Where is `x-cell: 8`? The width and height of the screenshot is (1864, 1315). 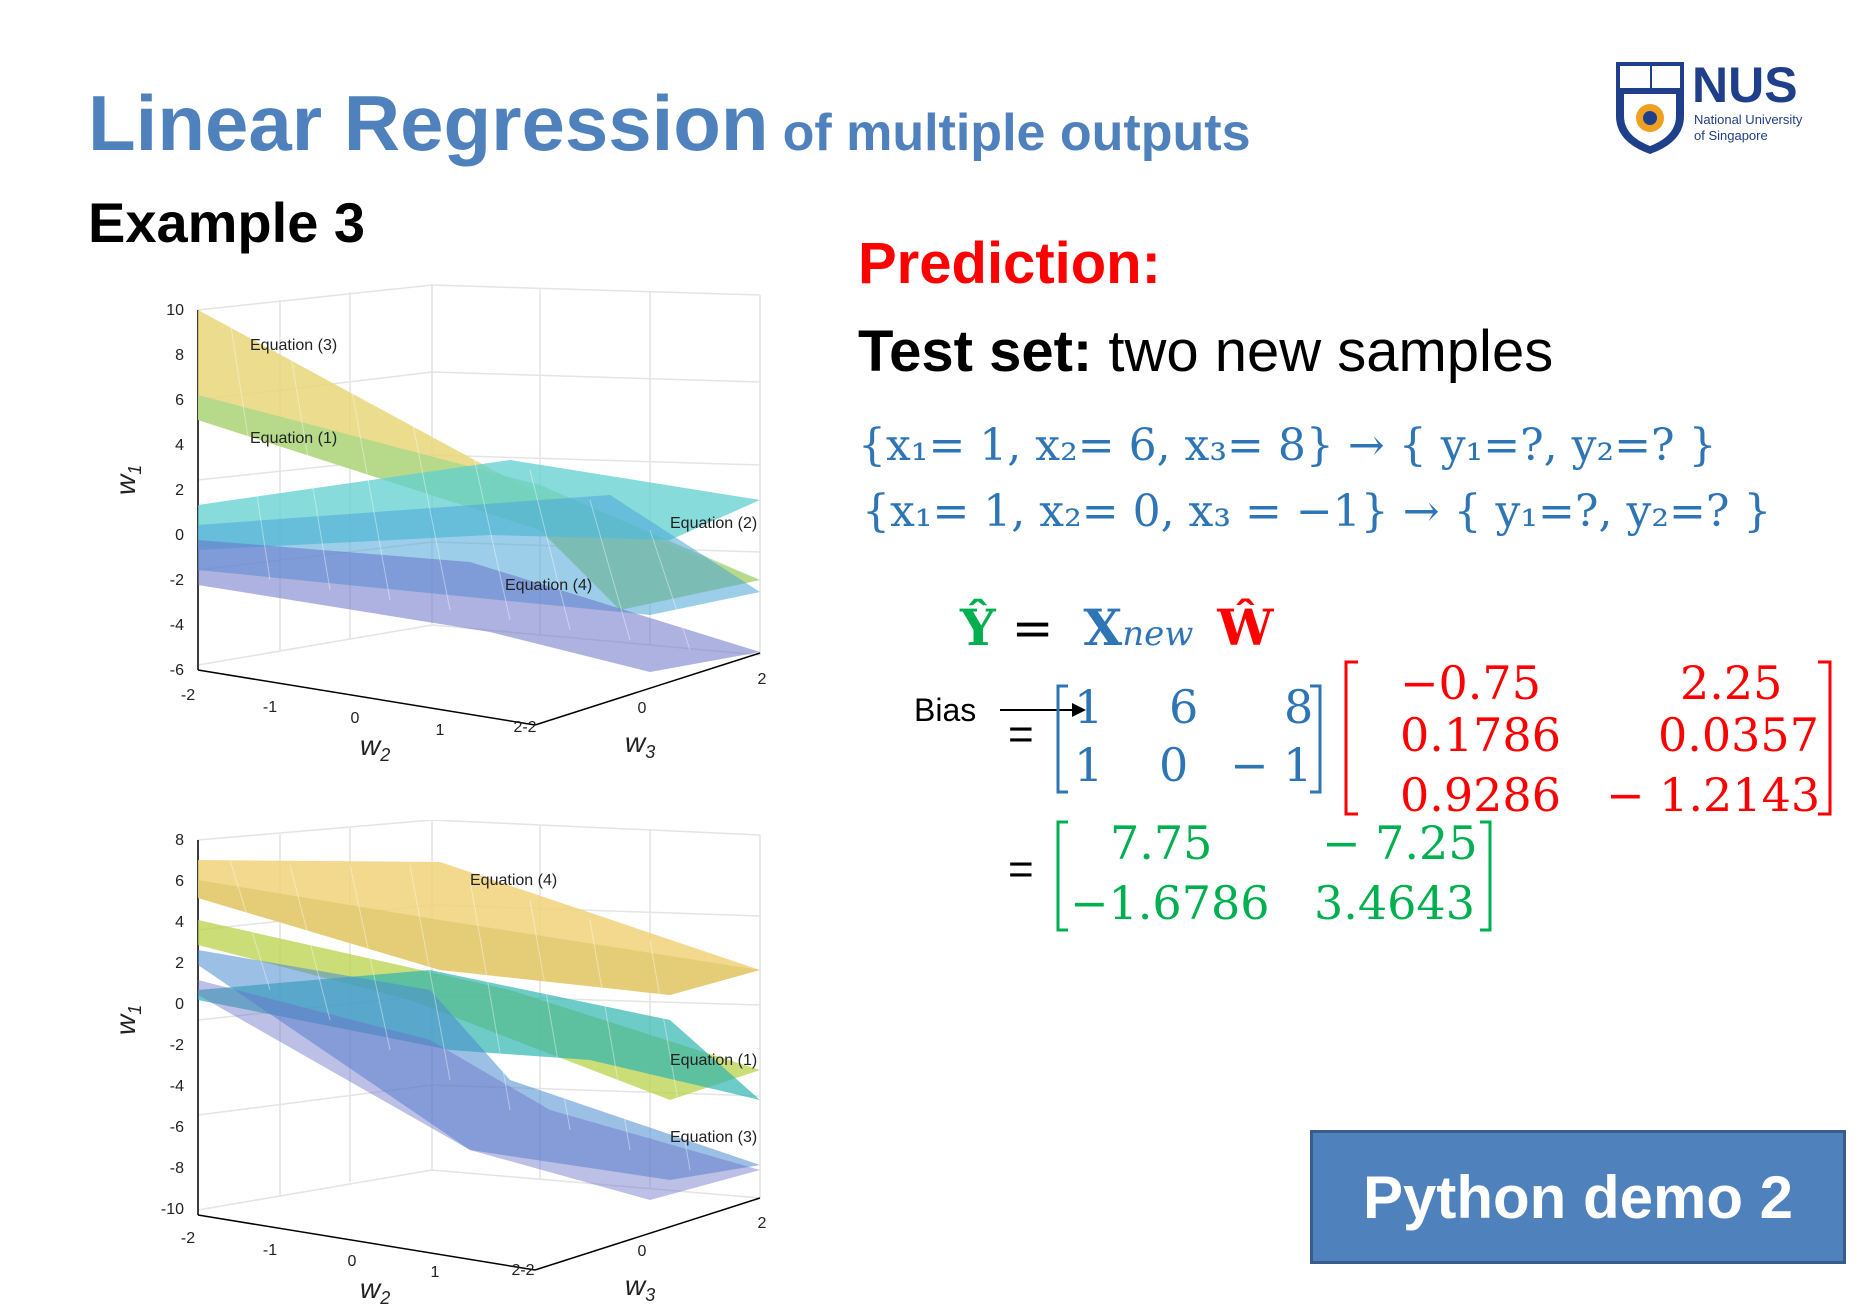 x-cell: 8 is located at coordinates (1299, 707).